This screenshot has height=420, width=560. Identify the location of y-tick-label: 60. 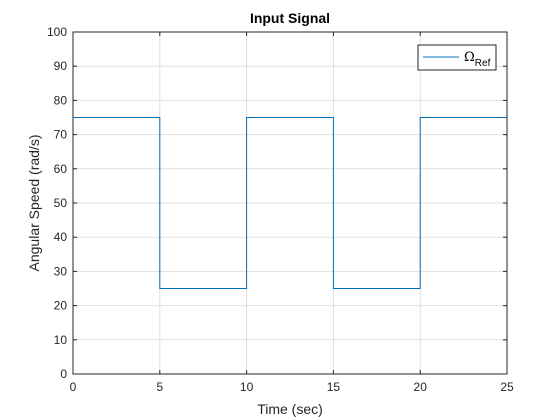
(61, 169).